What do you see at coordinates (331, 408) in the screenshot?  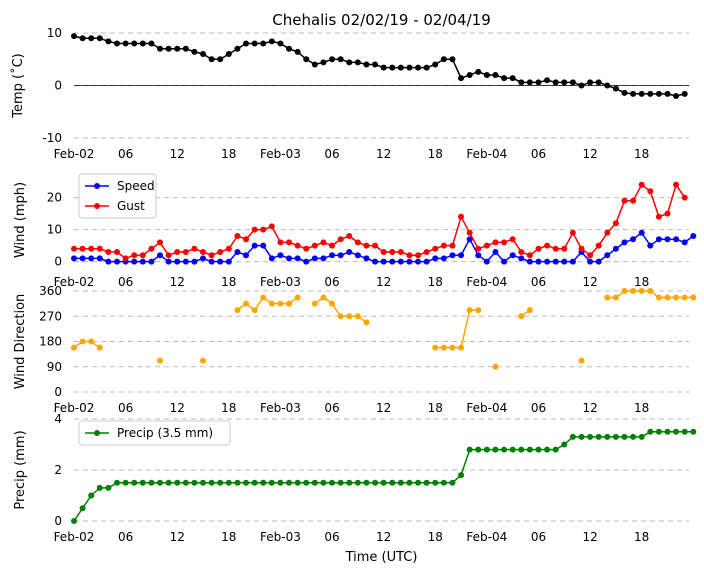 I see `direction-x-tick-label: 06` at bounding box center [331, 408].